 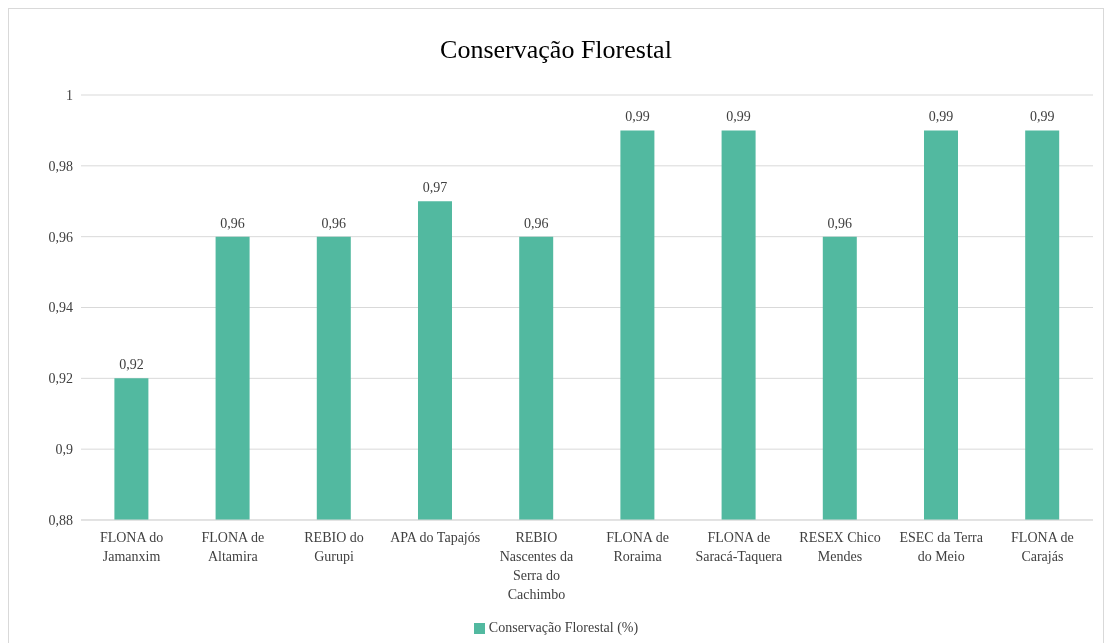 What do you see at coordinates (556, 50) in the screenshot?
I see `chart-title: Conservação Florestal` at bounding box center [556, 50].